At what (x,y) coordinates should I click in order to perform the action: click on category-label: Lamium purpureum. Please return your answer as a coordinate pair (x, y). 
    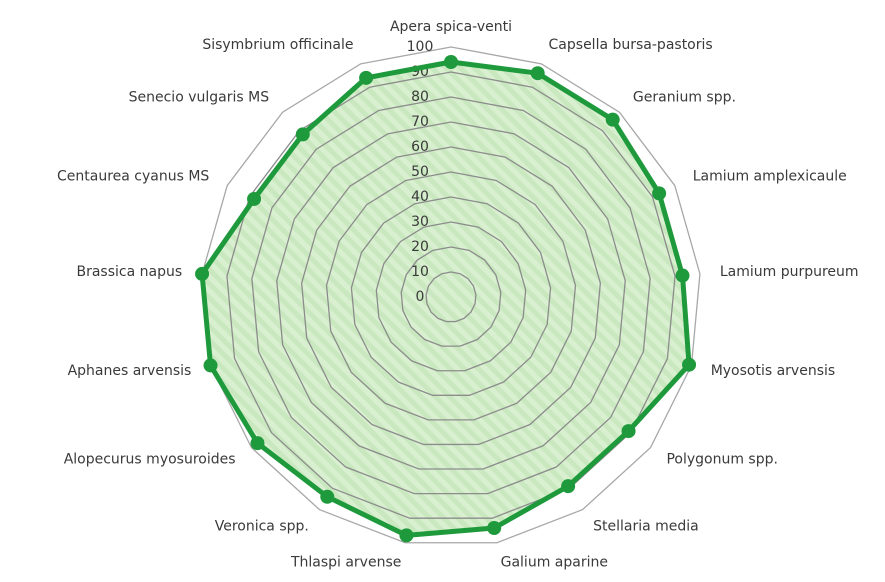
    Looking at the image, I should click on (789, 272).